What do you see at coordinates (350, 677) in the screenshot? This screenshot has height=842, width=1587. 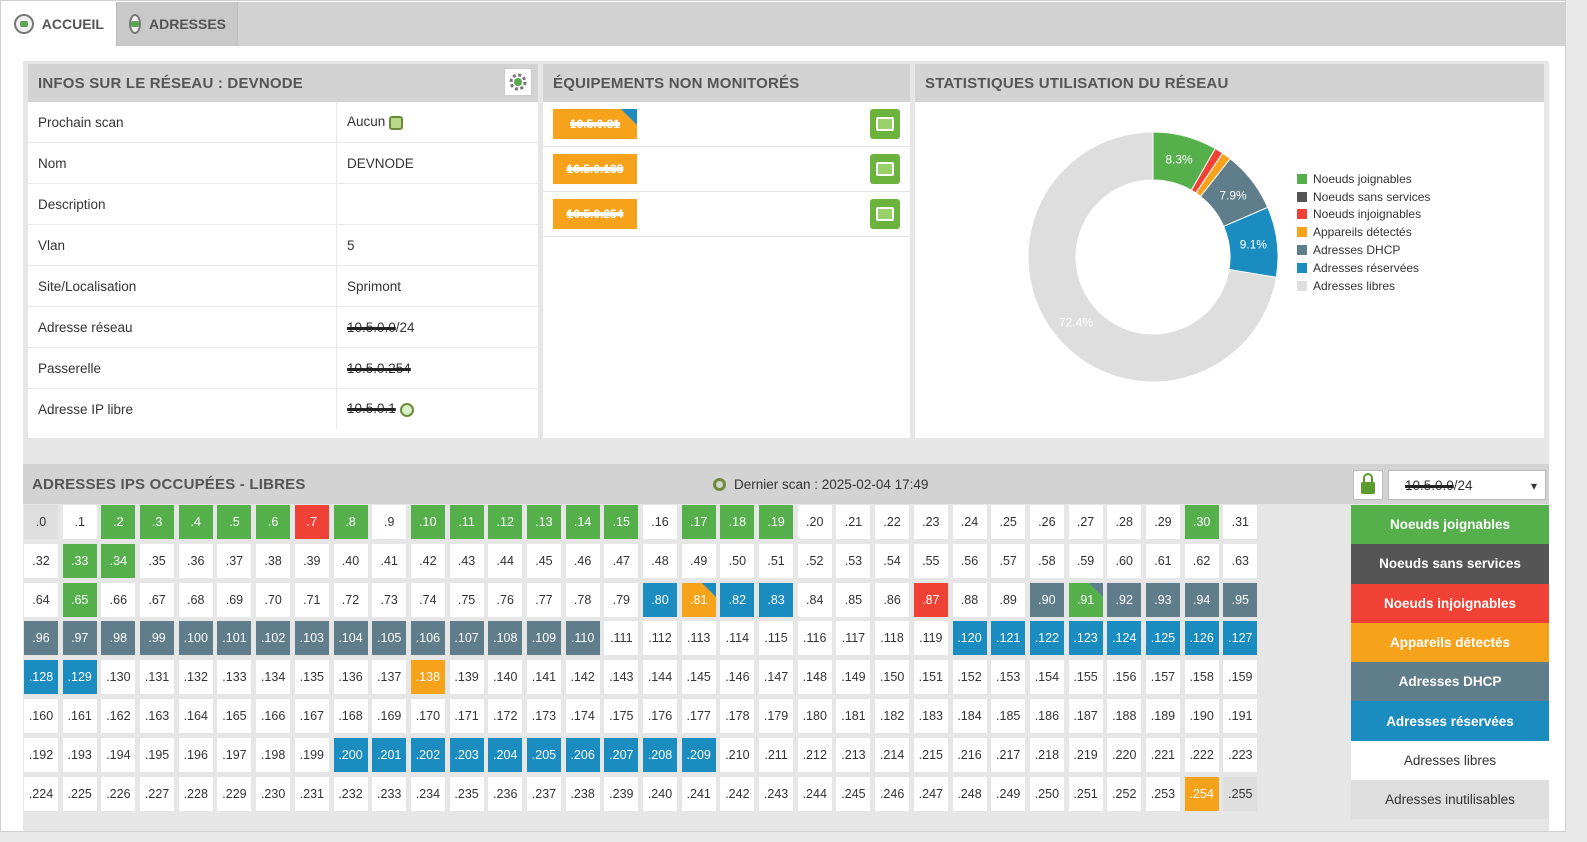 I see `ip-cell-free: .136` at bounding box center [350, 677].